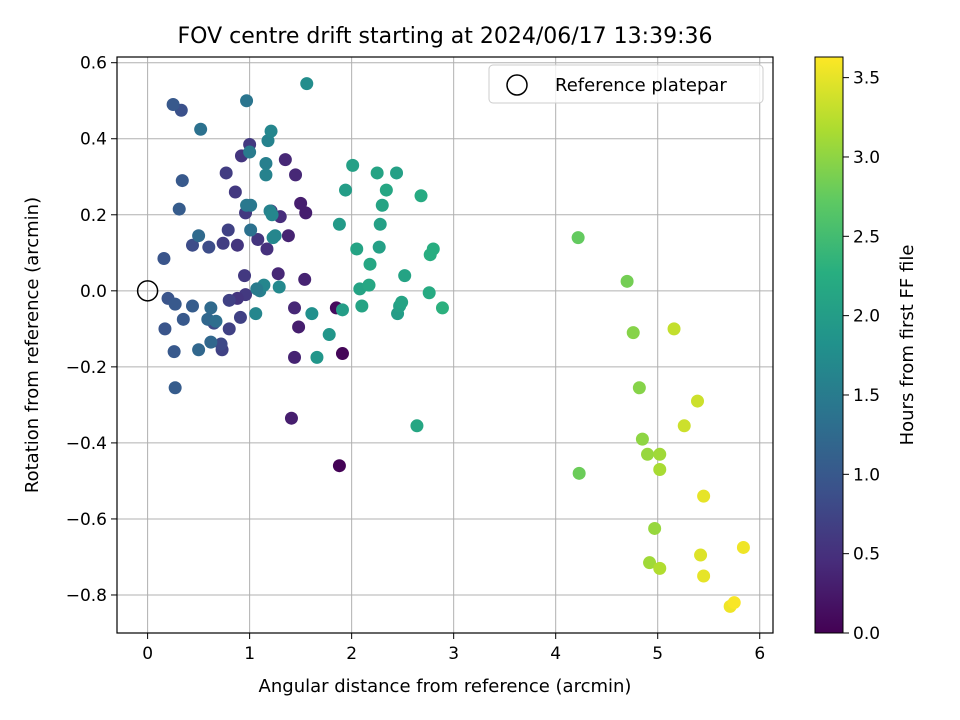 This screenshot has width=960, height=720. What do you see at coordinates (641, 85) in the screenshot?
I see `legend-reference-label: Reference platepar` at bounding box center [641, 85].